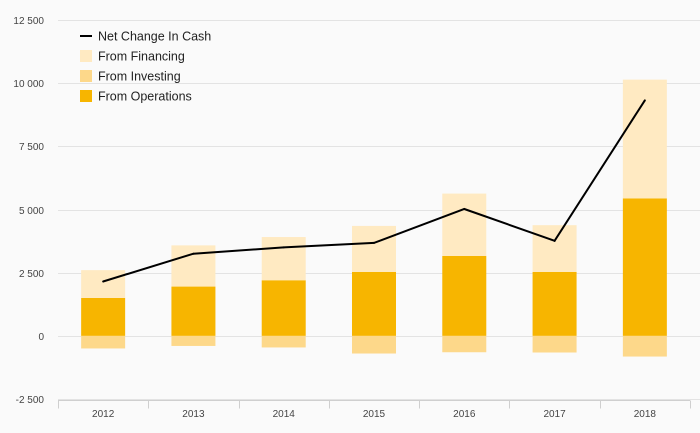 The image size is (700, 433). What do you see at coordinates (103, 316) in the screenshot?
I see `bar-from-operations-2012` at bounding box center [103, 316].